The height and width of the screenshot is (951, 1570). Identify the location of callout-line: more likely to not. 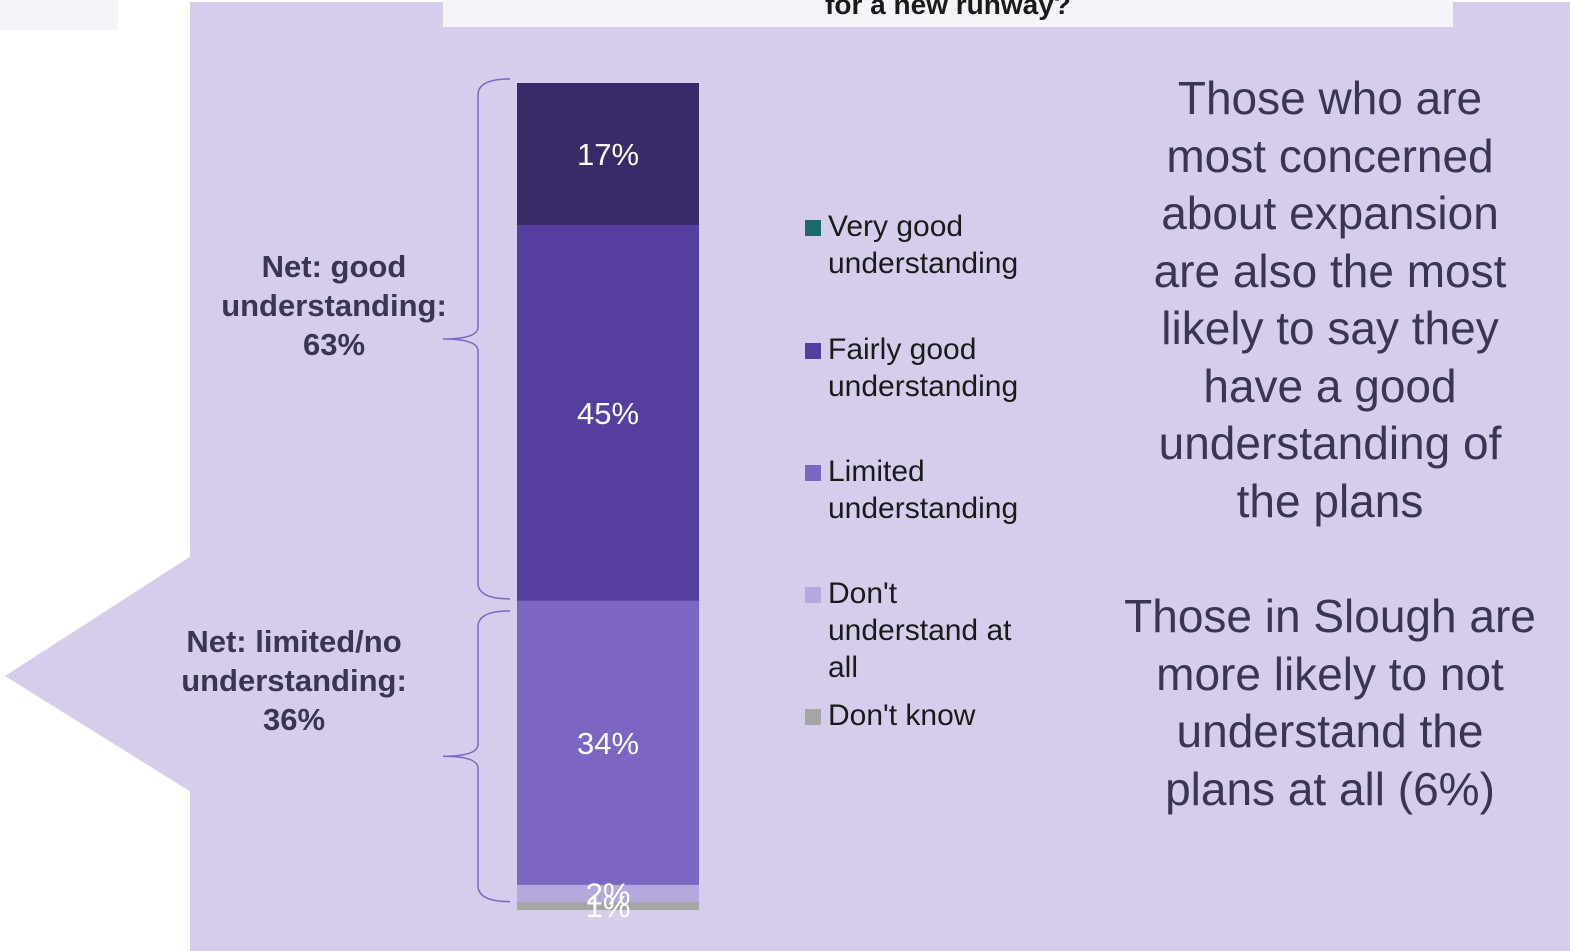
(1330, 673).